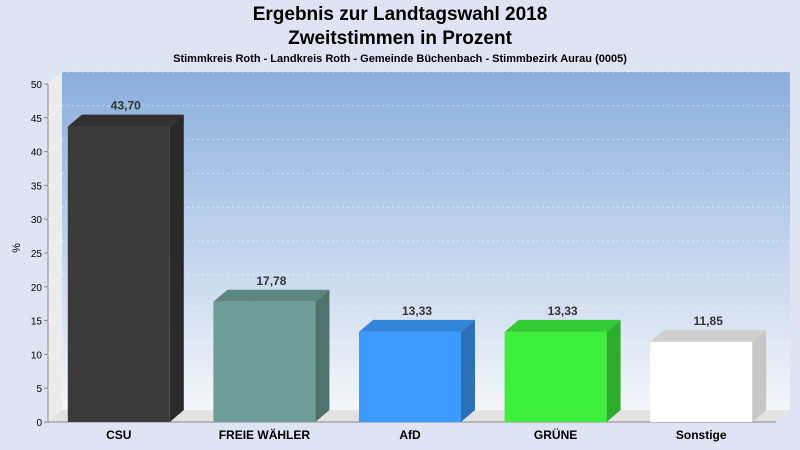 This screenshot has width=800, height=450. Describe the element at coordinates (709, 321) in the screenshot. I see `data-label: 11,85` at that location.